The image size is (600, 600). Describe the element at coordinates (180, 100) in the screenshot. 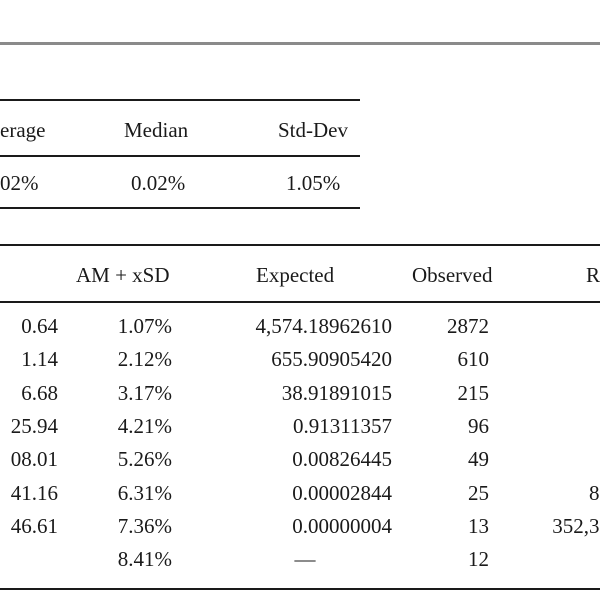

I see `summary-top-rule` at that location.